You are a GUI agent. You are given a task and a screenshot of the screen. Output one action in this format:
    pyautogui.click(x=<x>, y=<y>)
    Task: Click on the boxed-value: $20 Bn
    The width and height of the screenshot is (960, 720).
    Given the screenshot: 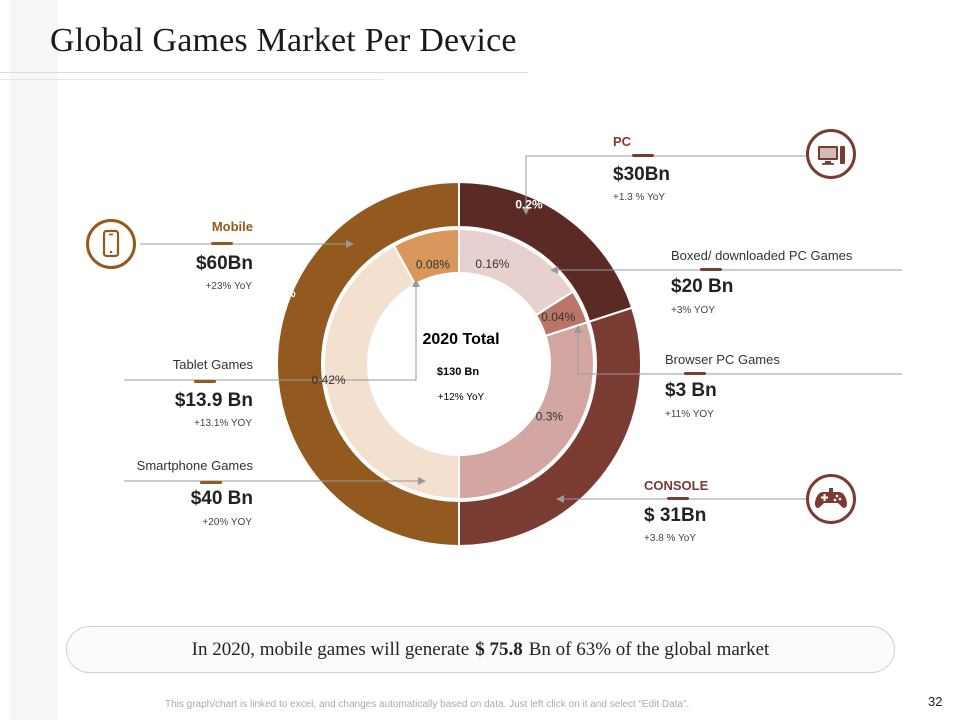 What is the action you would take?
    pyautogui.click(x=702, y=286)
    